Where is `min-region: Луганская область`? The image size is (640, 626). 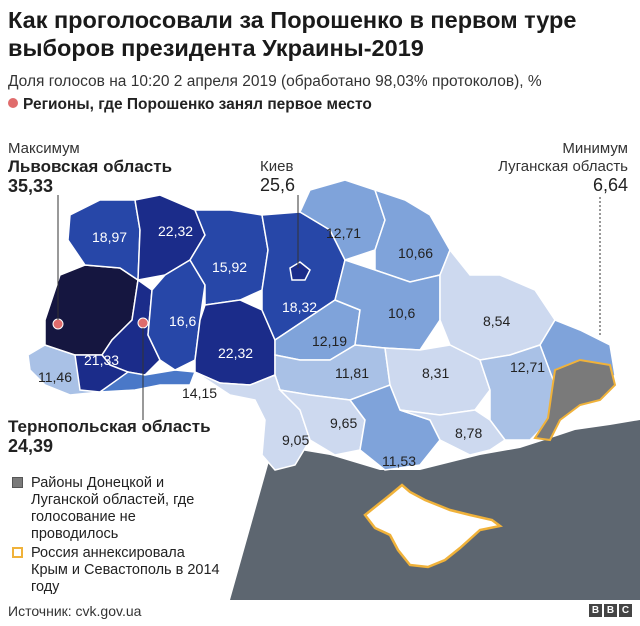 min-region: Луганская область is located at coordinates (563, 166).